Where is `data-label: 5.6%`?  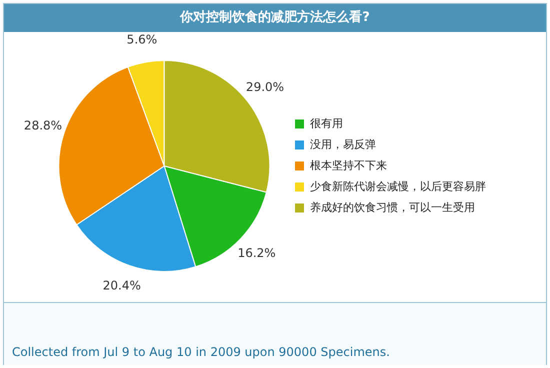
data-label: 5.6% is located at coordinates (142, 39).